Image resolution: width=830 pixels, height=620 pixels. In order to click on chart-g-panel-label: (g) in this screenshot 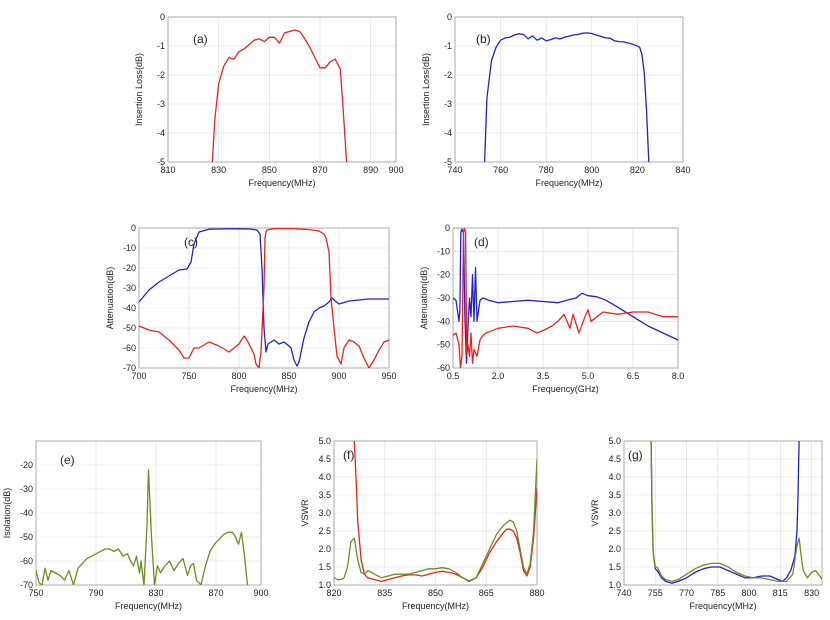, I will do `click(635, 455)`.